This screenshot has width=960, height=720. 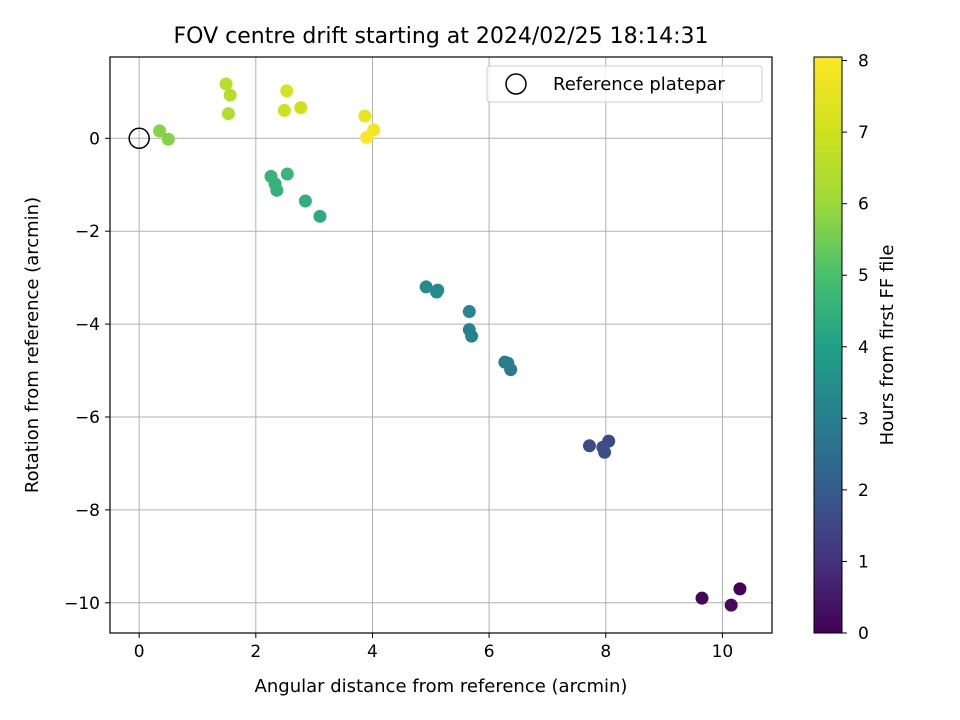 What do you see at coordinates (863, 491) in the screenshot?
I see `colorbar-tick-label: 2` at bounding box center [863, 491].